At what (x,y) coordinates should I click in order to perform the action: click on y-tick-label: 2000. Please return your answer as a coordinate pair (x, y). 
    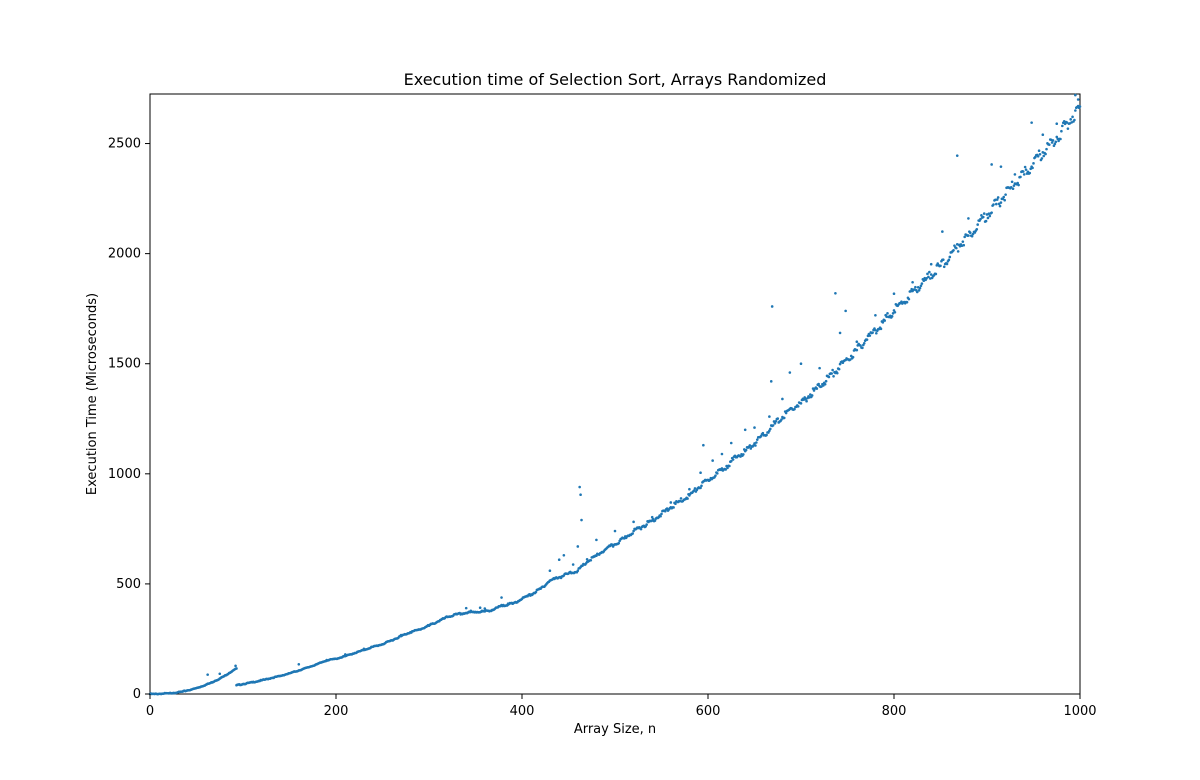
    Looking at the image, I should click on (124, 254).